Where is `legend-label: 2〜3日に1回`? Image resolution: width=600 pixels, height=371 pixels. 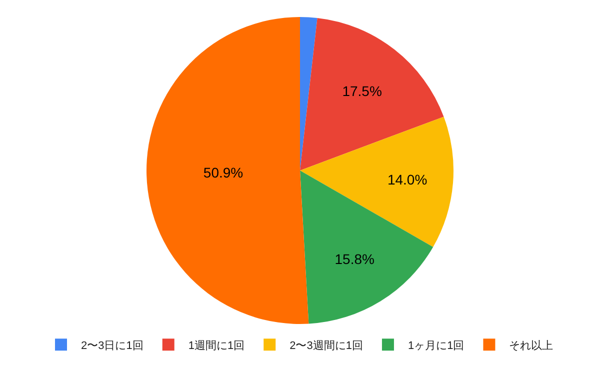 legend-label: 2〜3日に1回 is located at coordinates (112, 346).